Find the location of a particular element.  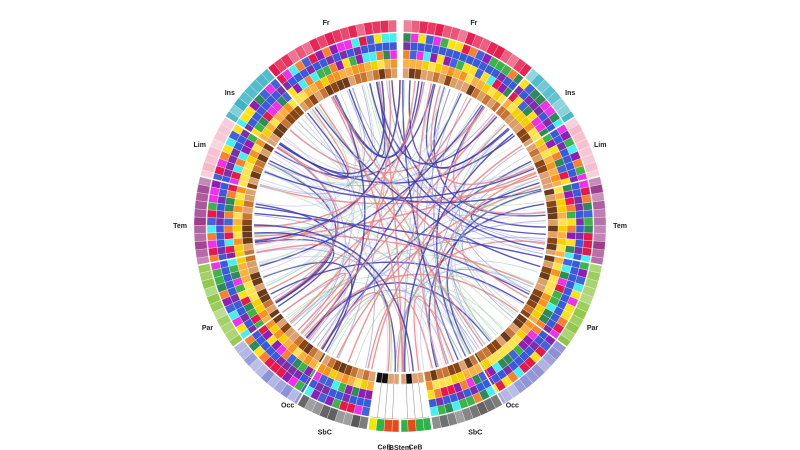

lobe-label: Par is located at coordinates (593, 328).